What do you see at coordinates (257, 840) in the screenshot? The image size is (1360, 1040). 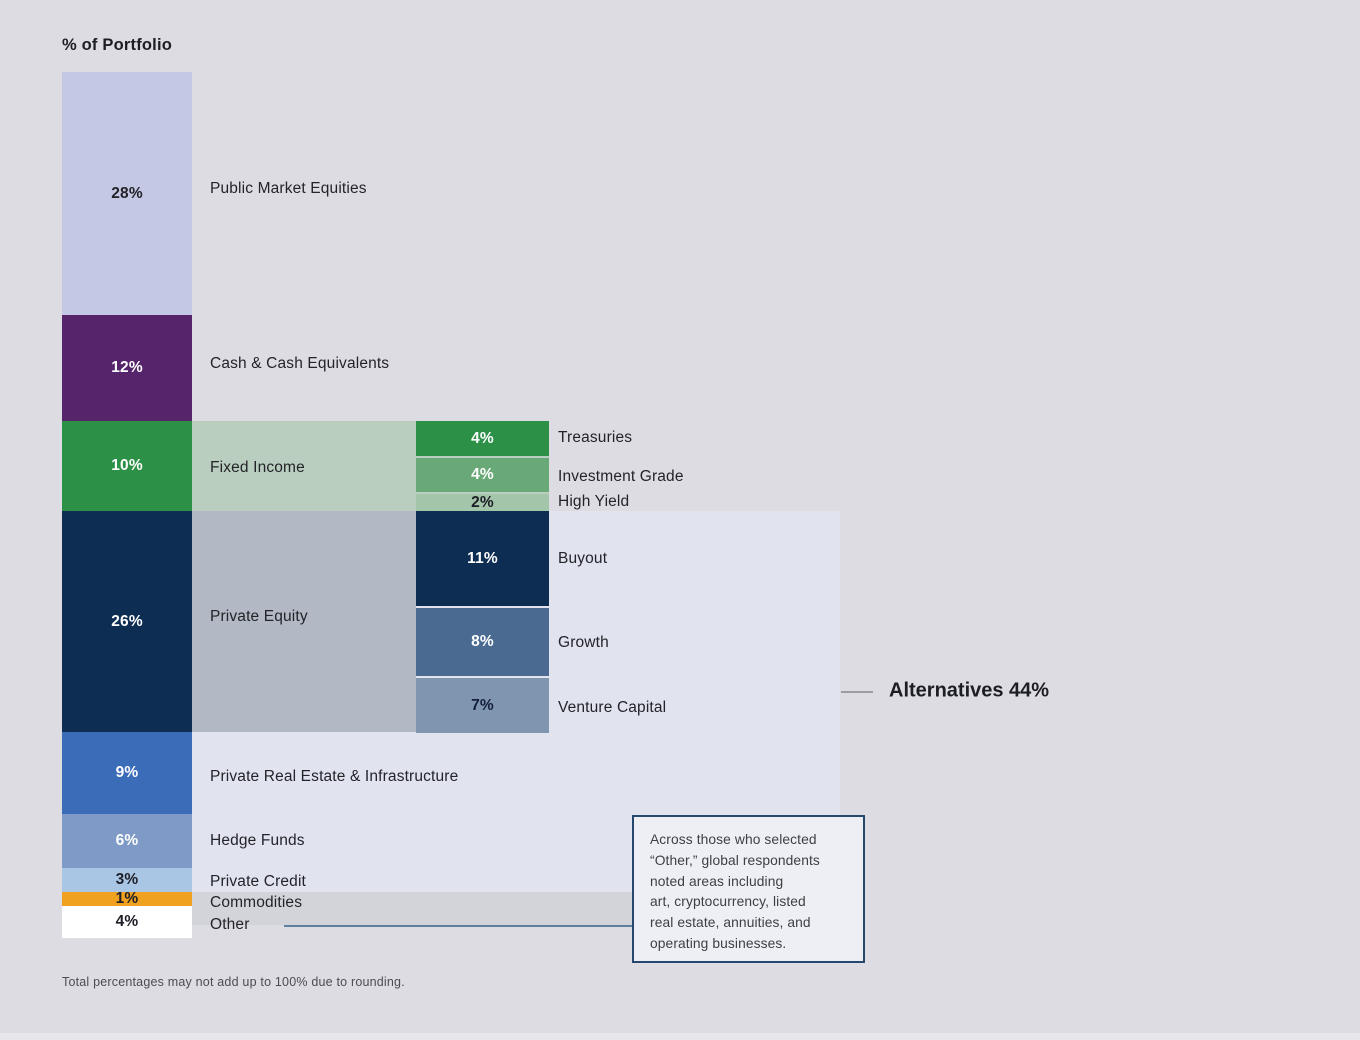 I see `category-label-hedge-funds: Hedge Funds` at bounding box center [257, 840].